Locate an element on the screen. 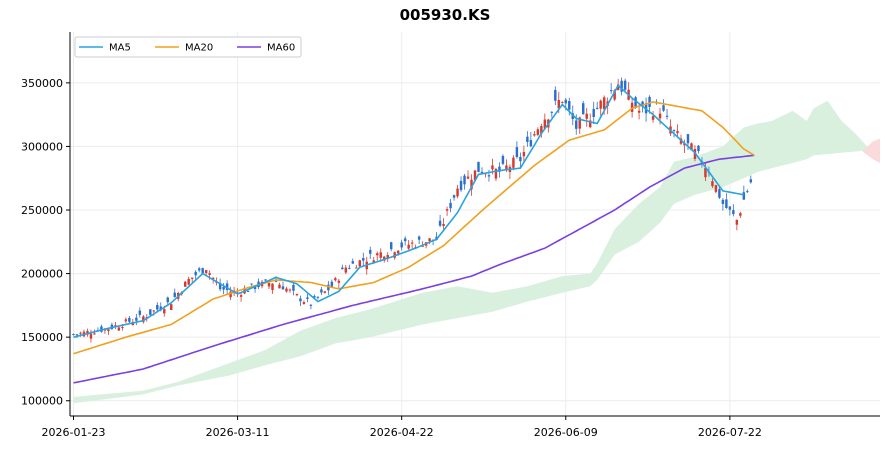 The width and height of the screenshot is (890, 450). x-tick-label-4: 2026-07-22 is located at coordinates (730, 432).